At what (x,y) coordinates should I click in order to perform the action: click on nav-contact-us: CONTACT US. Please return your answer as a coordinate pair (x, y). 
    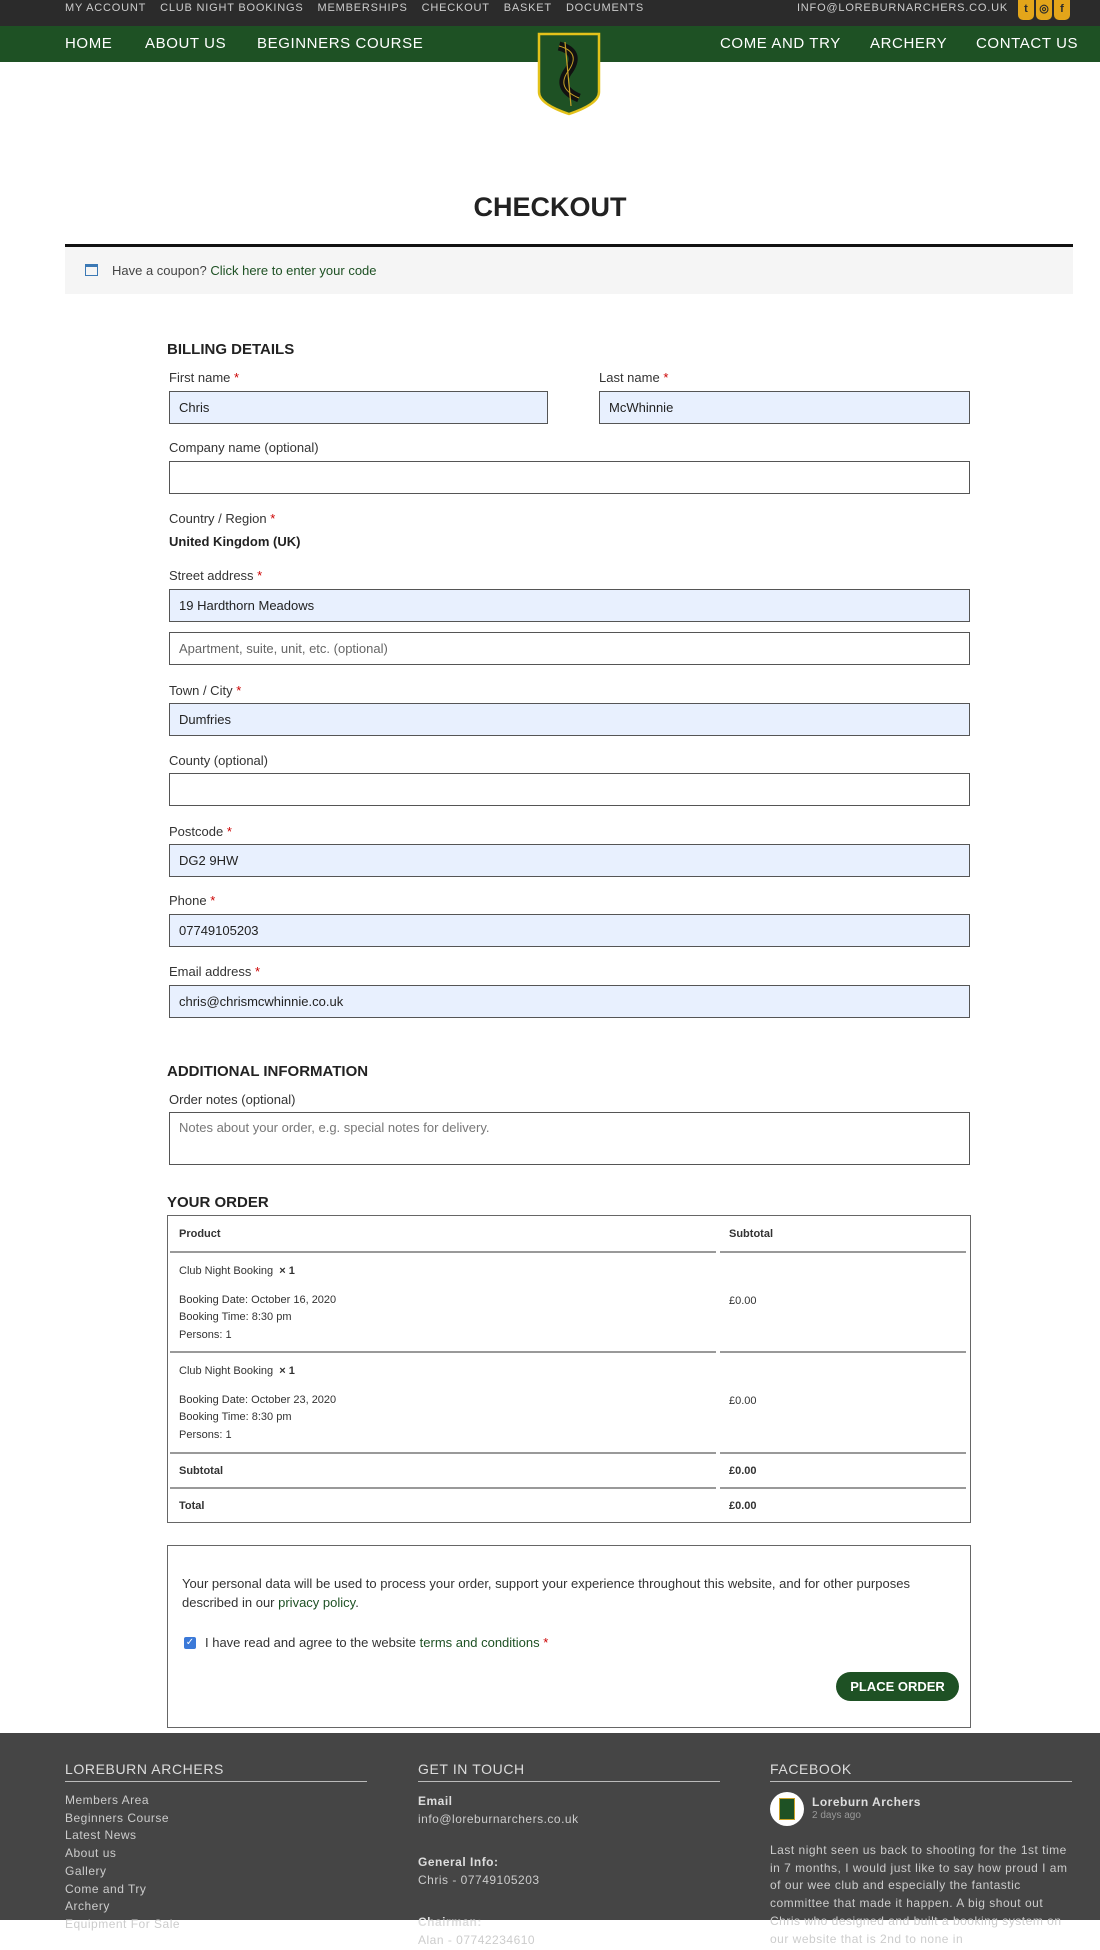
    Looking at the image, I should click on (1027, 43).